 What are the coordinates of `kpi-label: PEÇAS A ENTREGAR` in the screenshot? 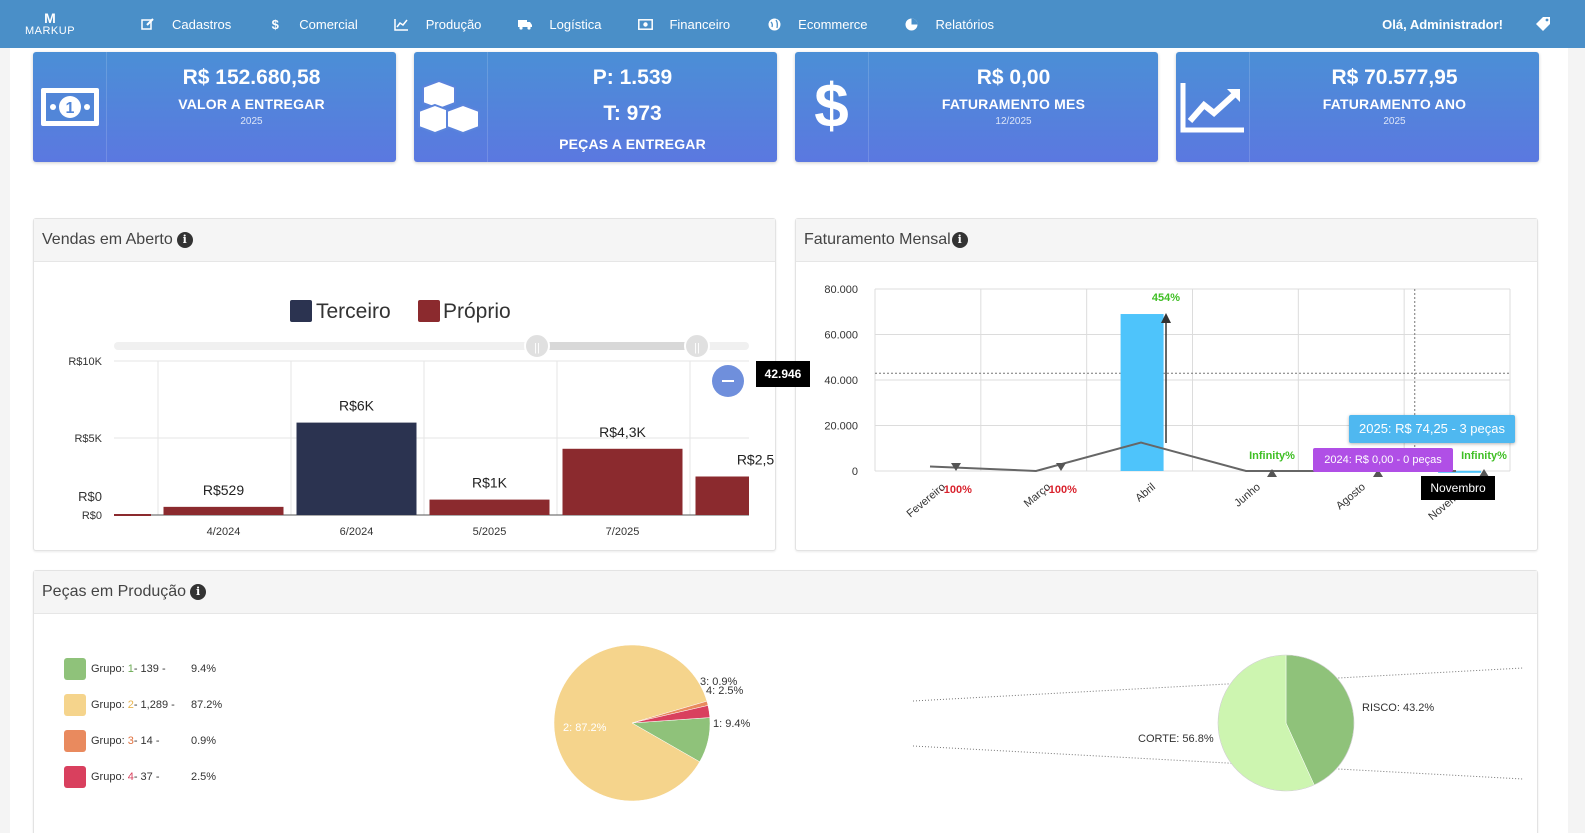 It's located at (632, 144).